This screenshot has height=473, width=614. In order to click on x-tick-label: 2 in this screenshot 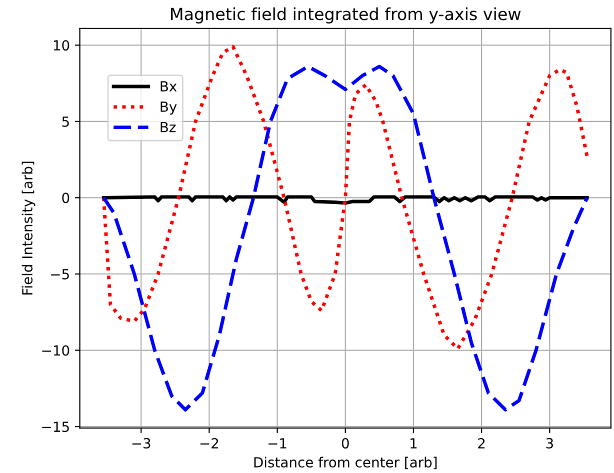, I will do `click(481, 443)`.